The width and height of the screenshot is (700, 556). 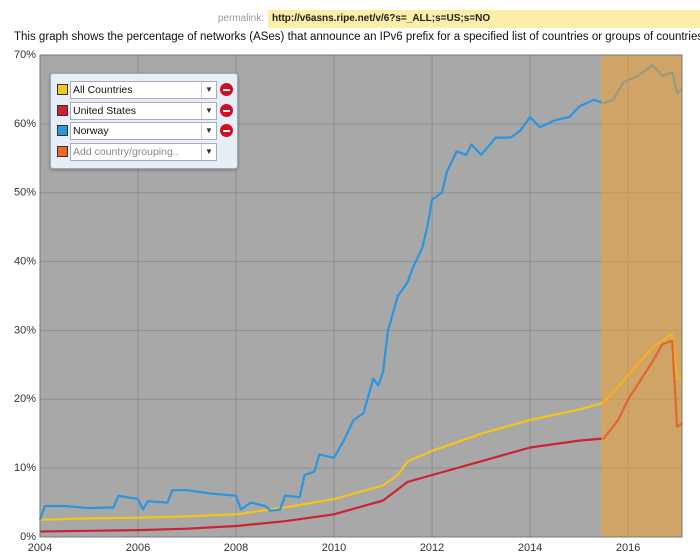 I want to click on permalink-label: permalink:, so click(x=240, y=18).